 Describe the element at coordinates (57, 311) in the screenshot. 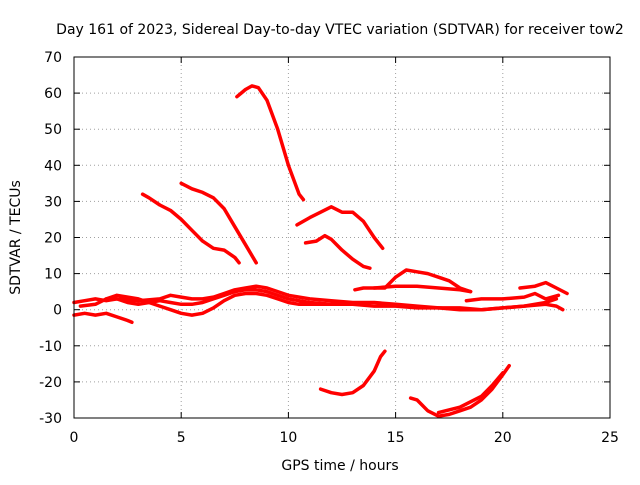

I see `y-tick-label: 0` at that location.